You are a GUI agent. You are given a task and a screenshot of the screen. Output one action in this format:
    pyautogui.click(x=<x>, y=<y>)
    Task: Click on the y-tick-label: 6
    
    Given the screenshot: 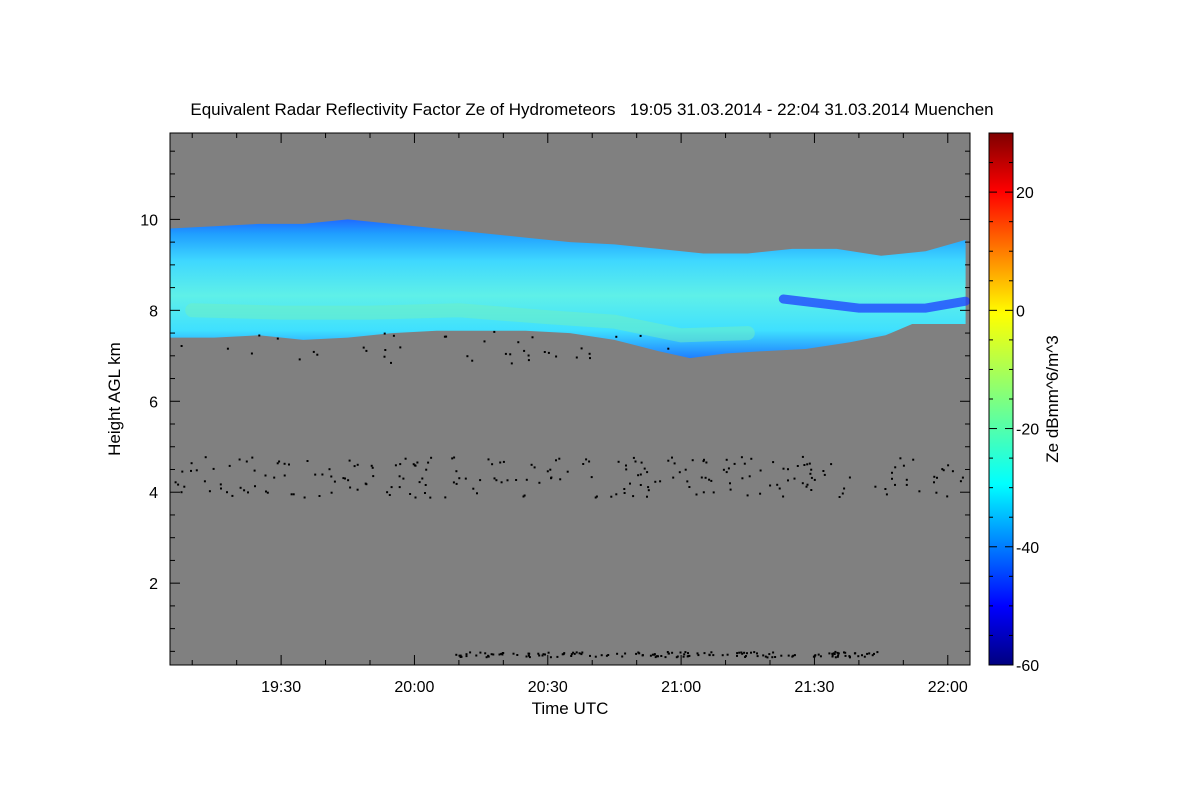 What is the action you would take?
    pyautogui.click(x=153, y=402)
    